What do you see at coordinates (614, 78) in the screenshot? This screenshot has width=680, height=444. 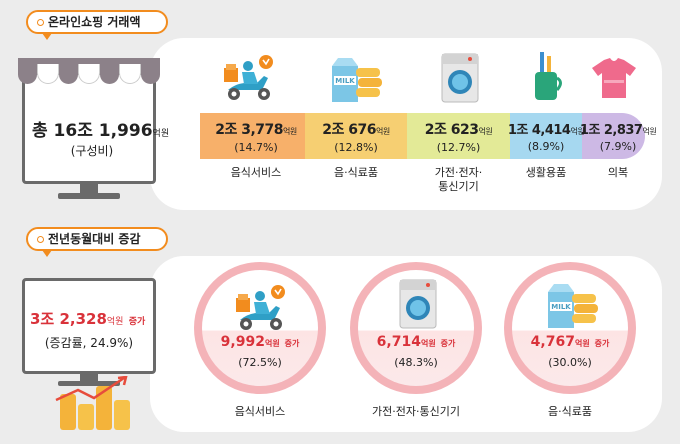 I see `tshirt-icon` at bounding box center [614, 78].